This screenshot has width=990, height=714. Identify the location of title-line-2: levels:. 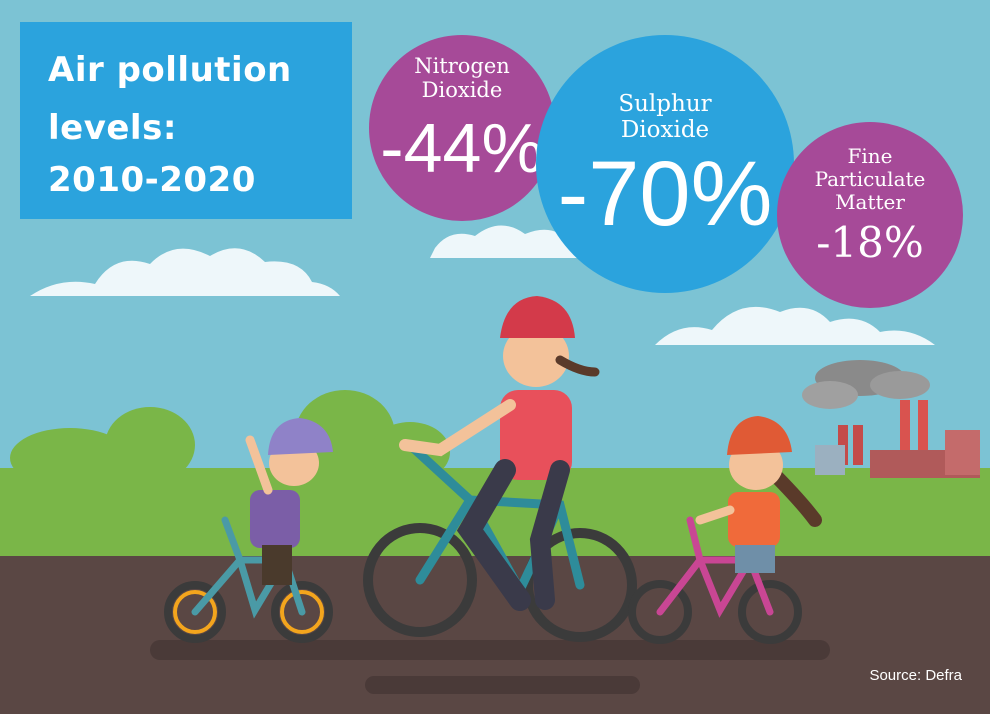
(112, 128).